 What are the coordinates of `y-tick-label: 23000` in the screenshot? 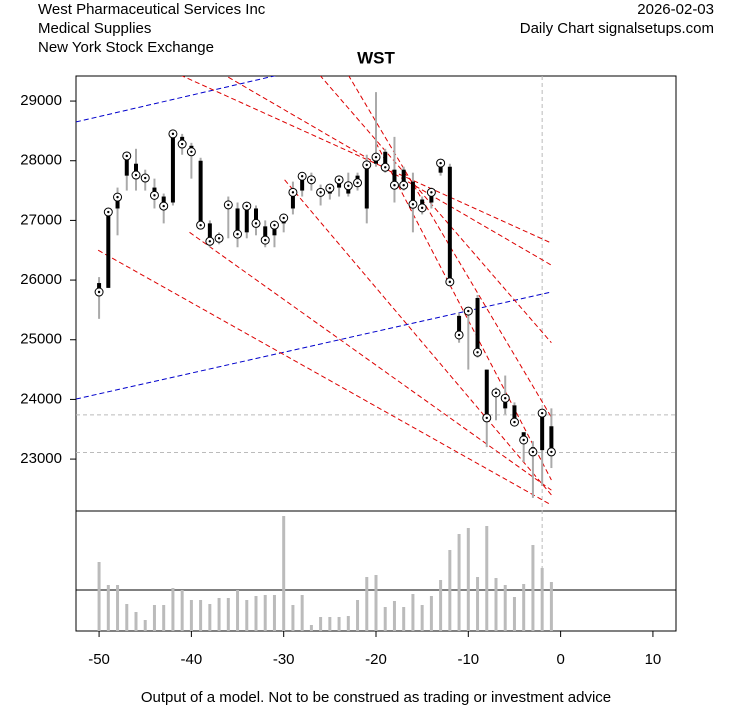 It's located at (41, 458).